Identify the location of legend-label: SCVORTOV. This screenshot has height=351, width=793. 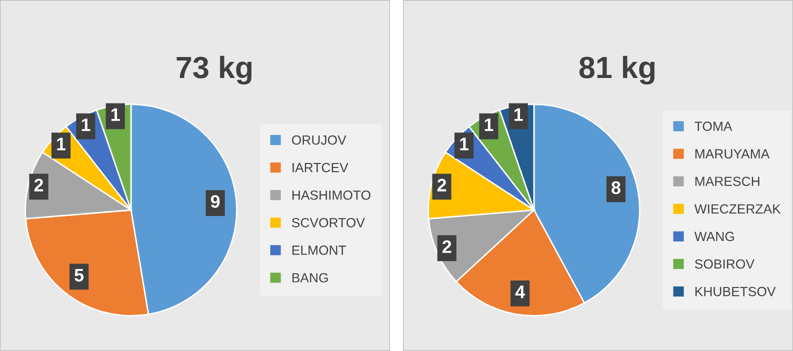
(328, 223).